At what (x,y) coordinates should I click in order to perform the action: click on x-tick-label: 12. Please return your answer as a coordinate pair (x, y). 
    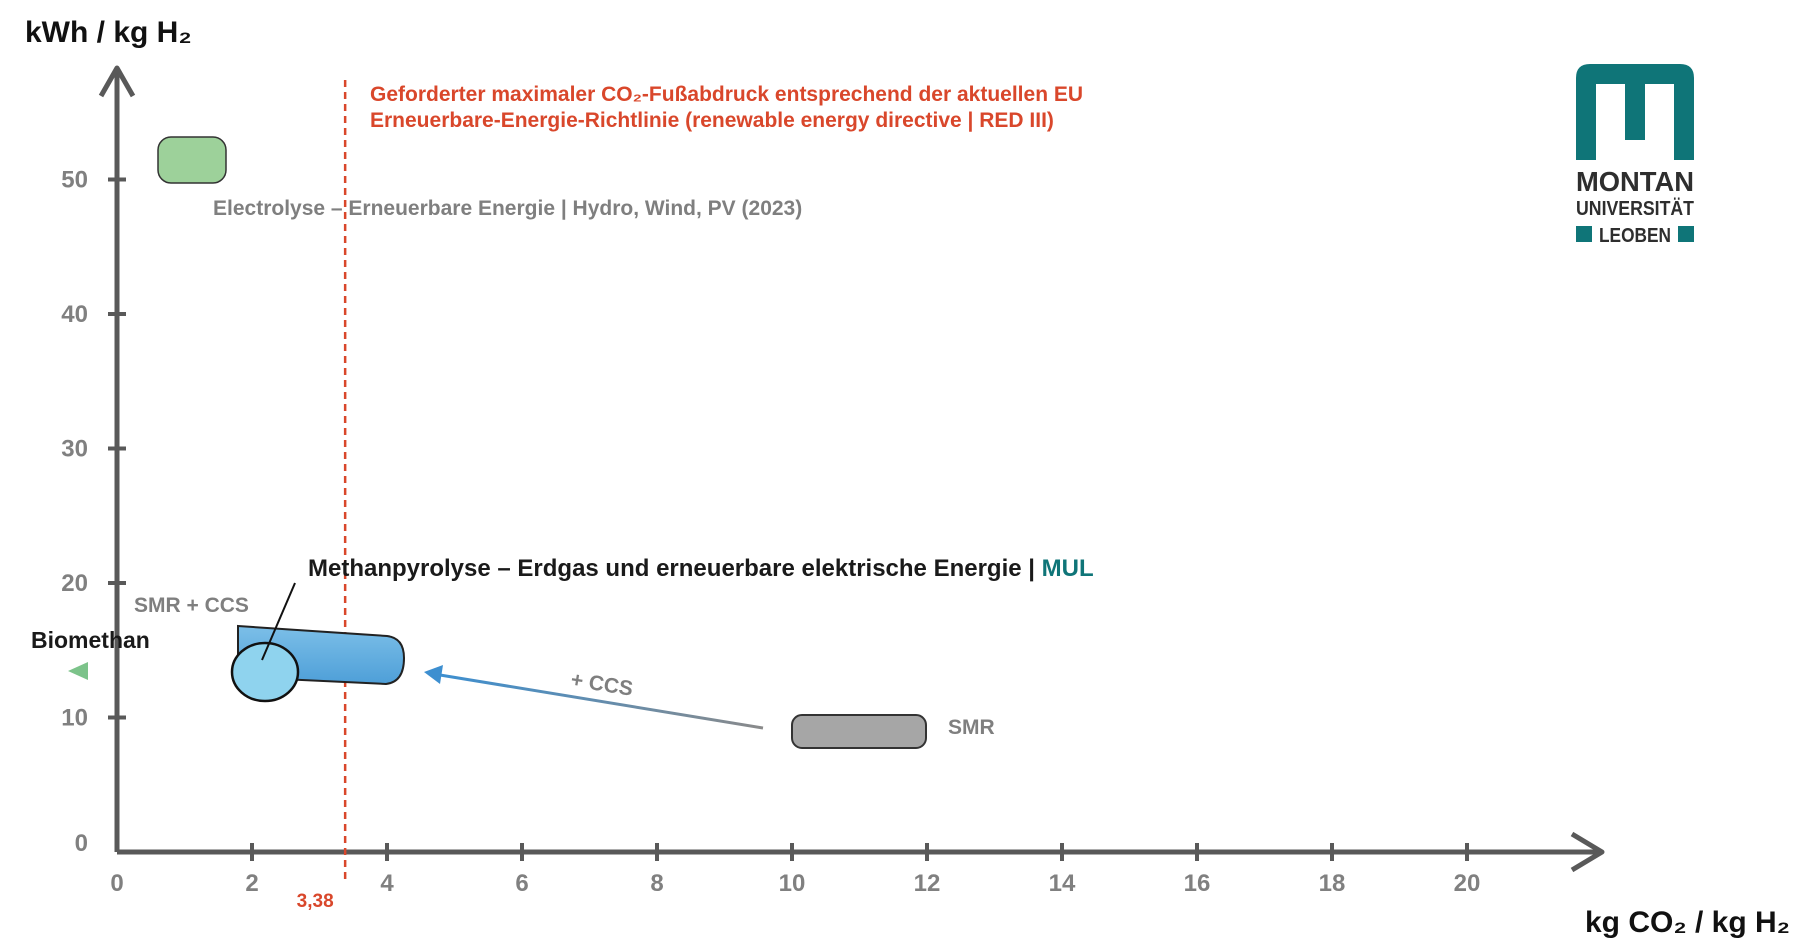
    Looking at the image, I should click on (927, 883).